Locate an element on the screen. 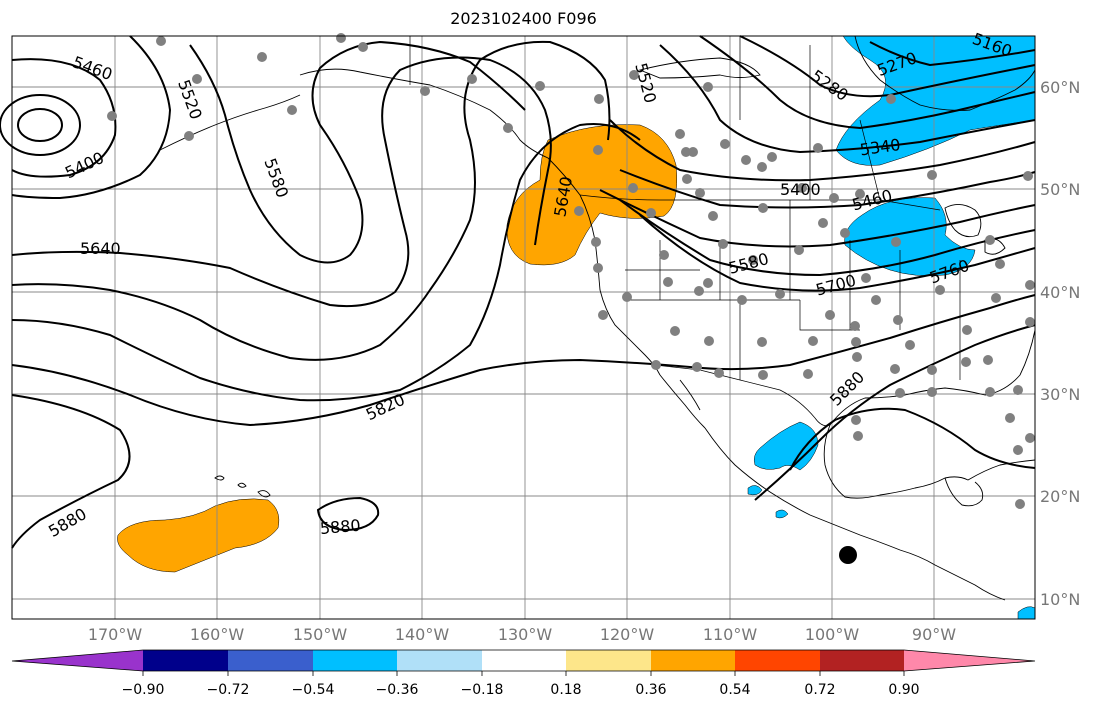 This screenshot has width=1102, height=710. lat-tick-label: 10°N is located at coordinates (1060, 599).